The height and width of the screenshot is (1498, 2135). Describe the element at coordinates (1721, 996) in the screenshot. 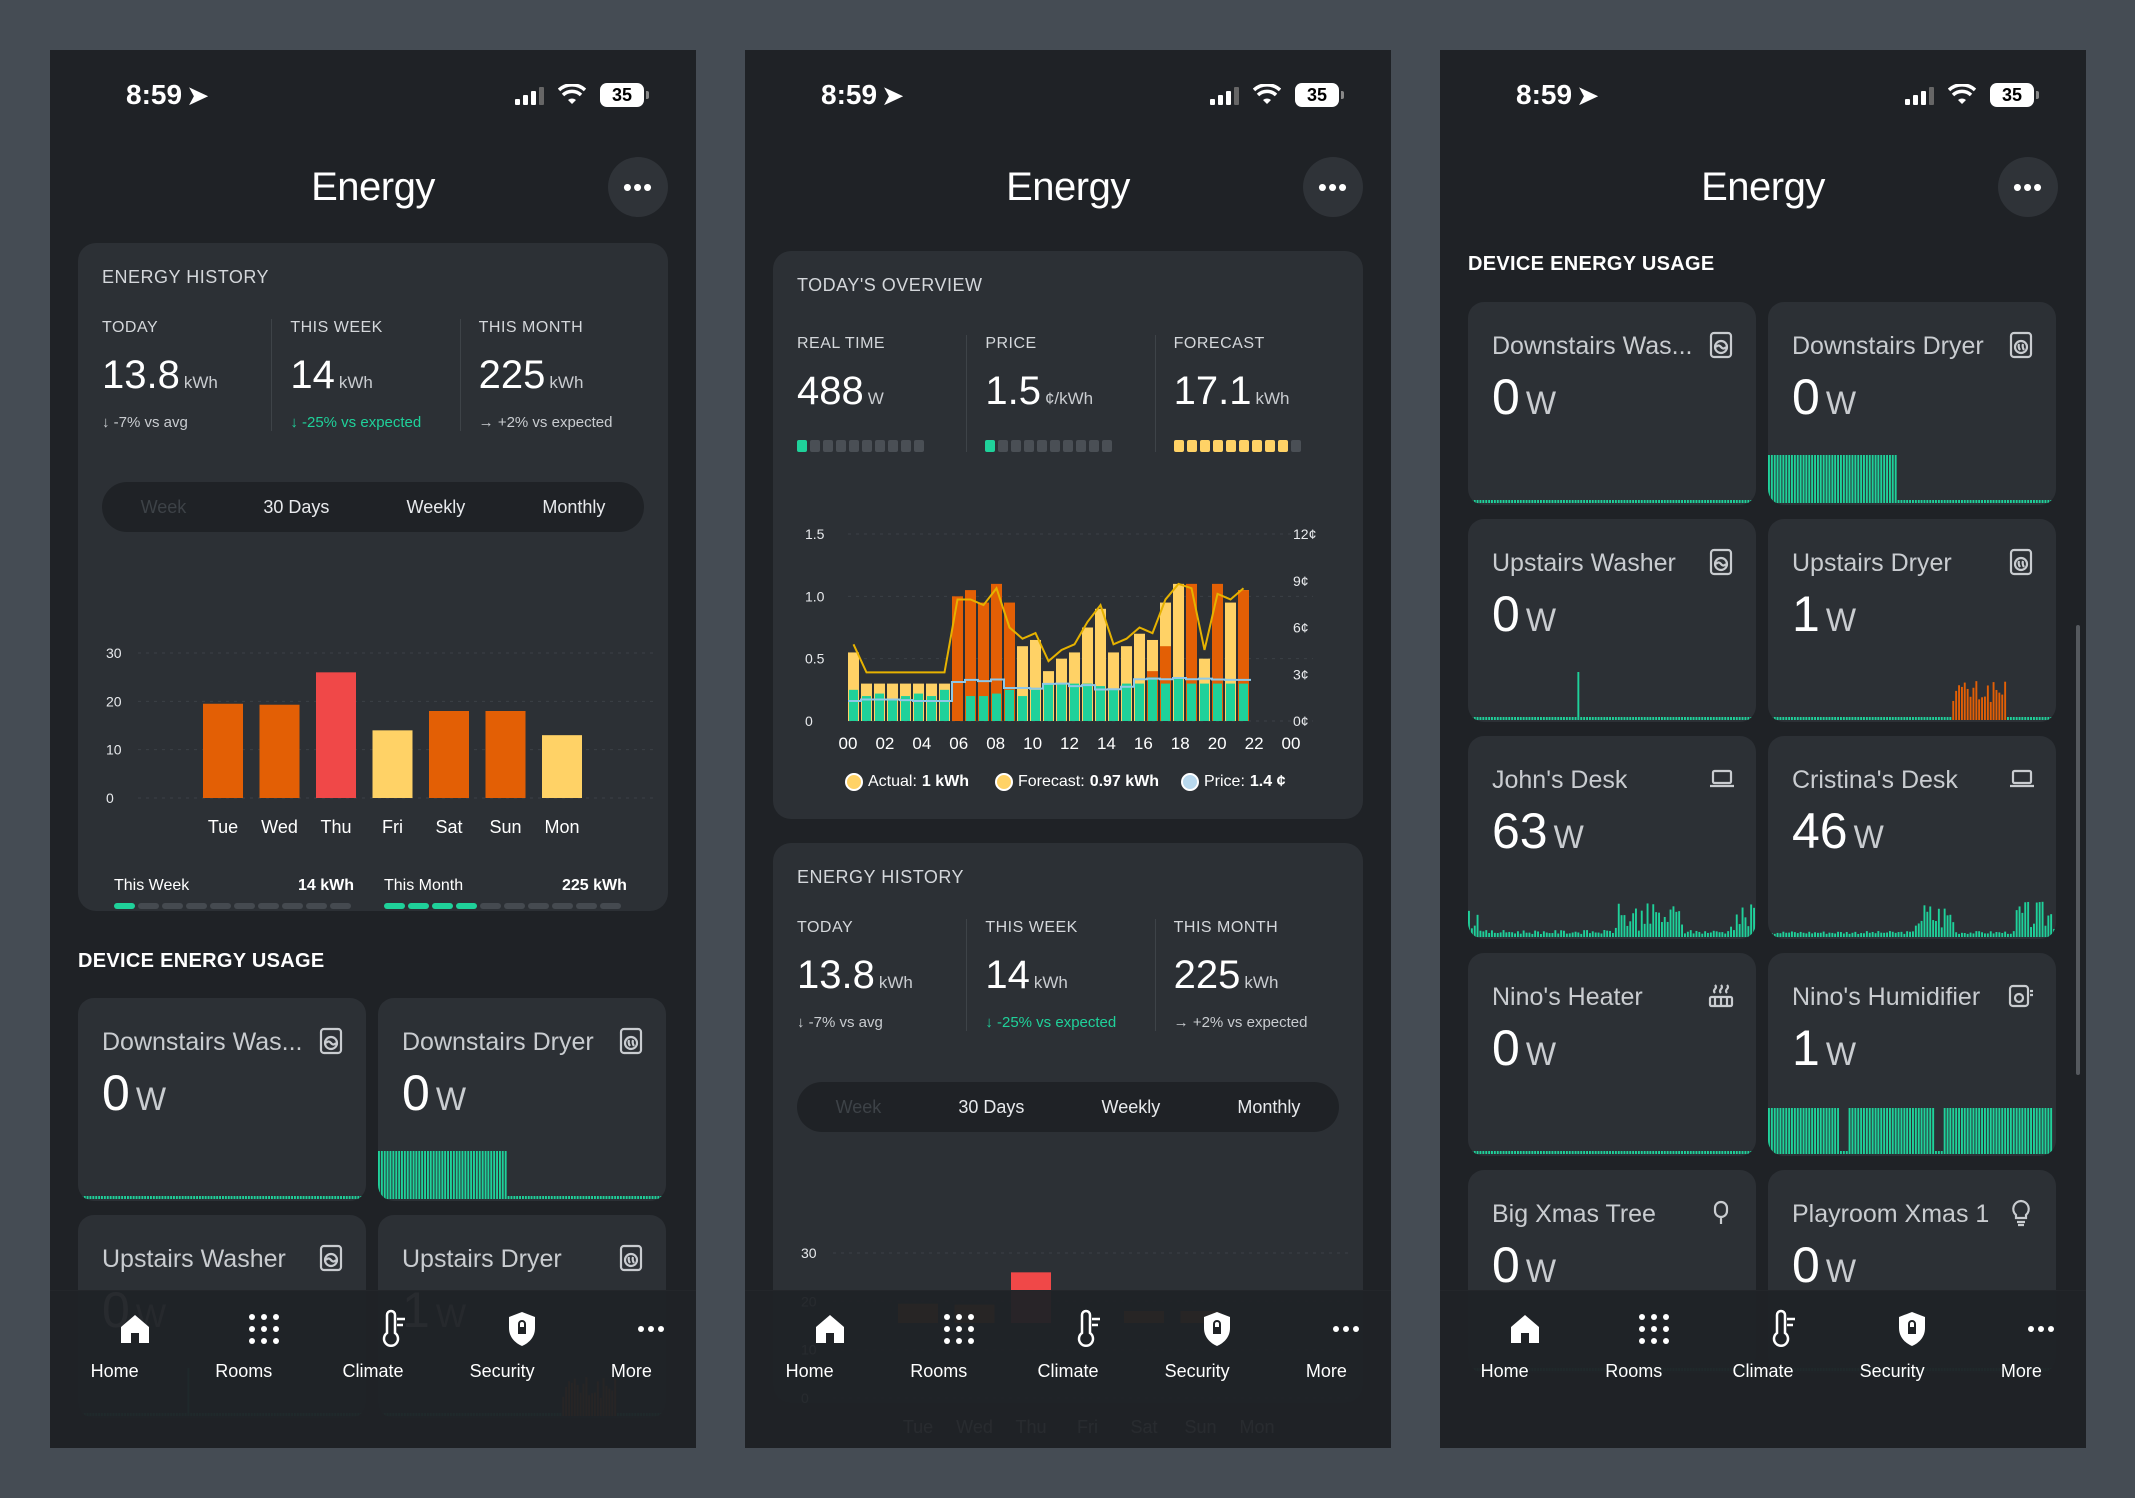

I see `heater-icon` at that location.